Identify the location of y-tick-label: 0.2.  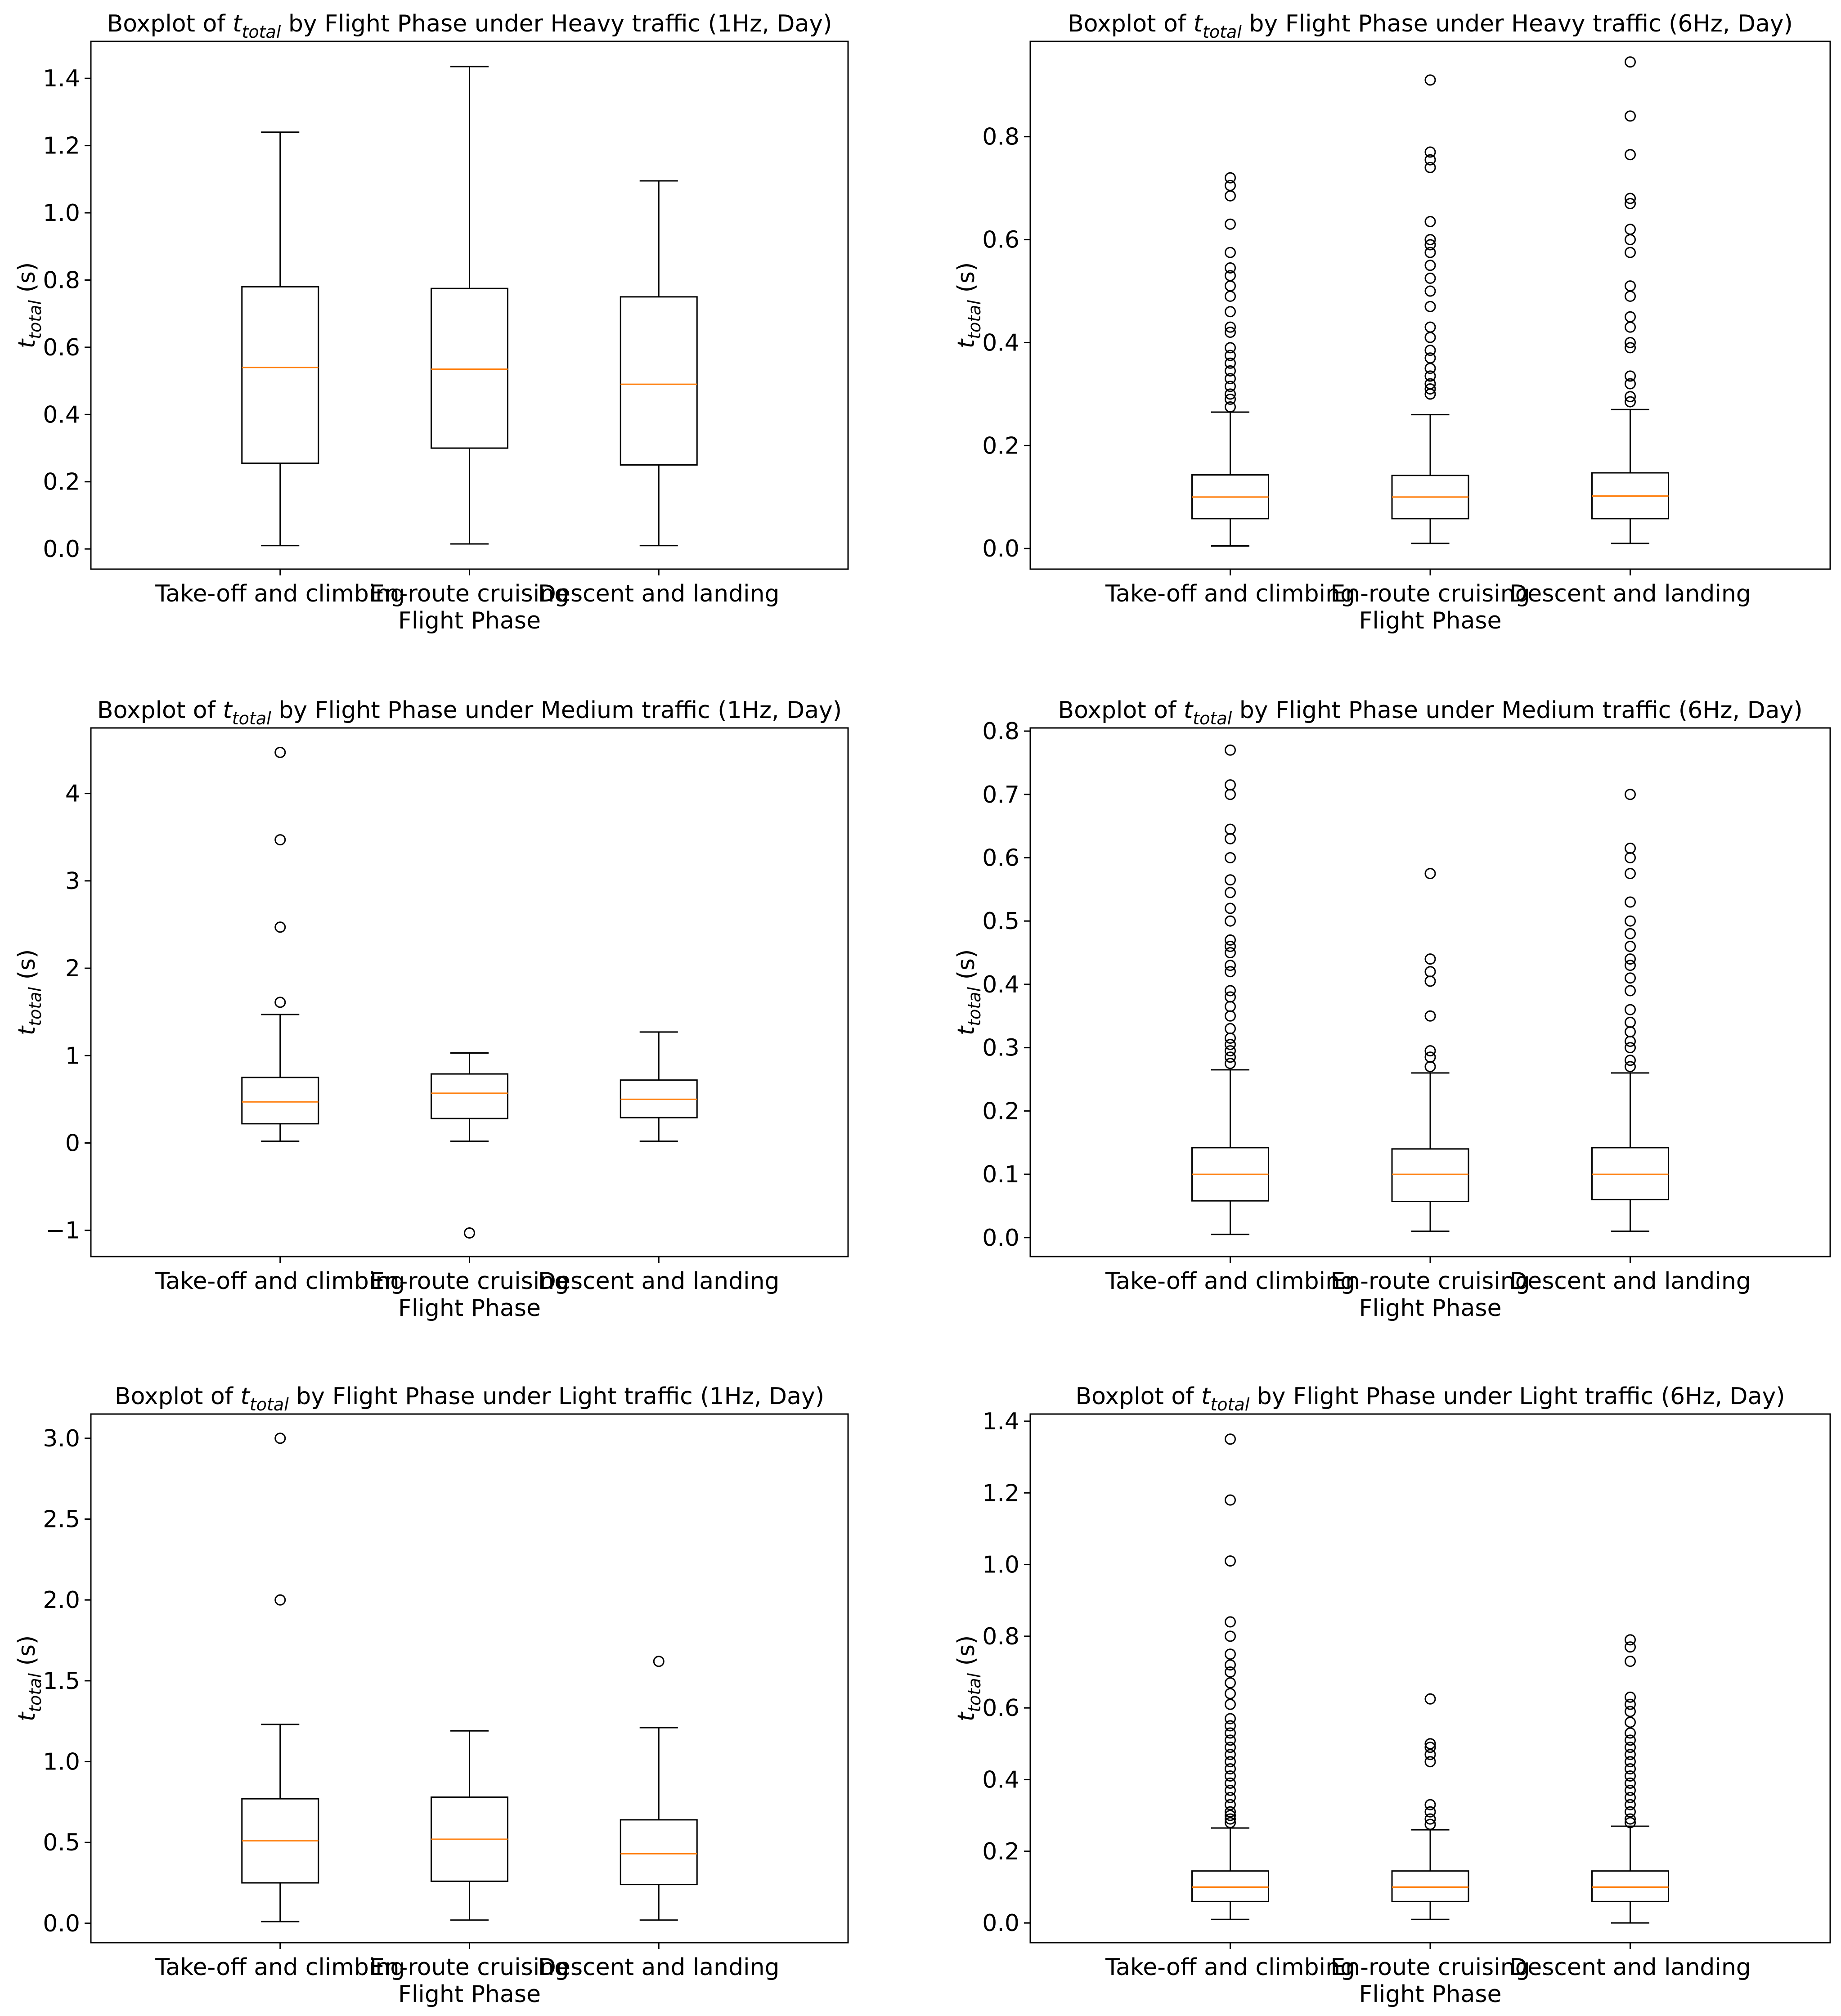
(1000, 445).